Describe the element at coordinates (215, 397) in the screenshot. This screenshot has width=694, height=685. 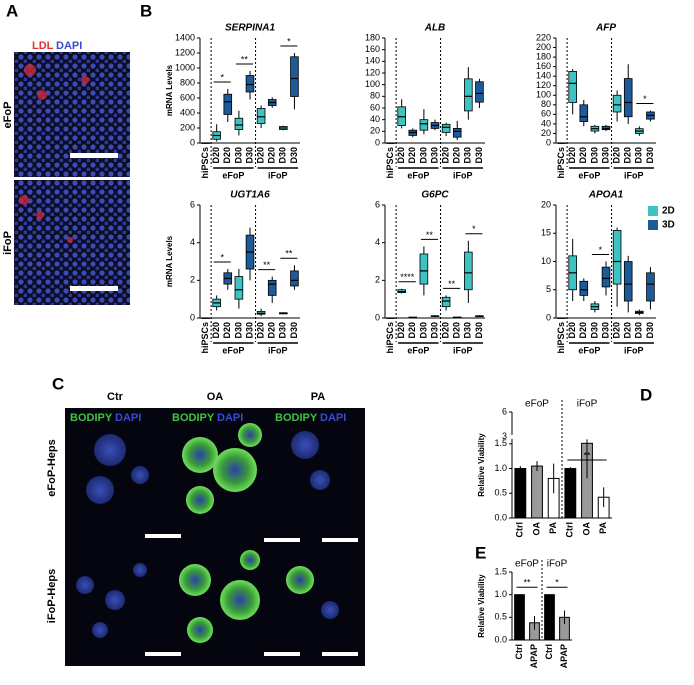
I see `column-label: OA` at that location.